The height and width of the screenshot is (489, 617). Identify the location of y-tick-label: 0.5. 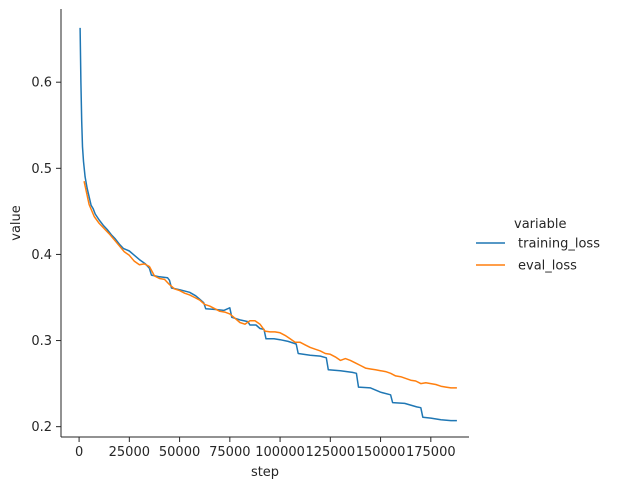
(41, 169).